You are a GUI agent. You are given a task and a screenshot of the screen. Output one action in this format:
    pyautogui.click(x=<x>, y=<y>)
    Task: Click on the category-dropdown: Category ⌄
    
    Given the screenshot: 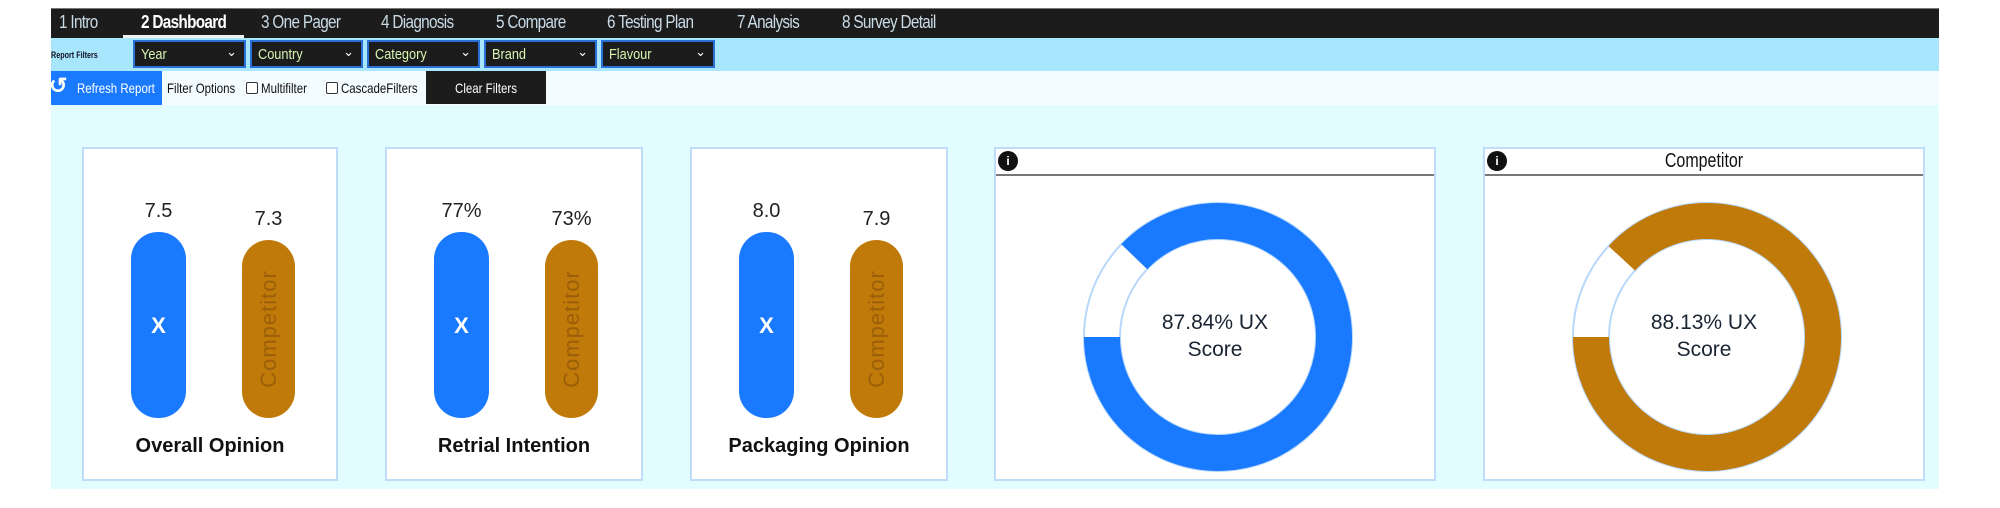 What is the action you would take?
    pyautogui.click(x=423, y=54)
    